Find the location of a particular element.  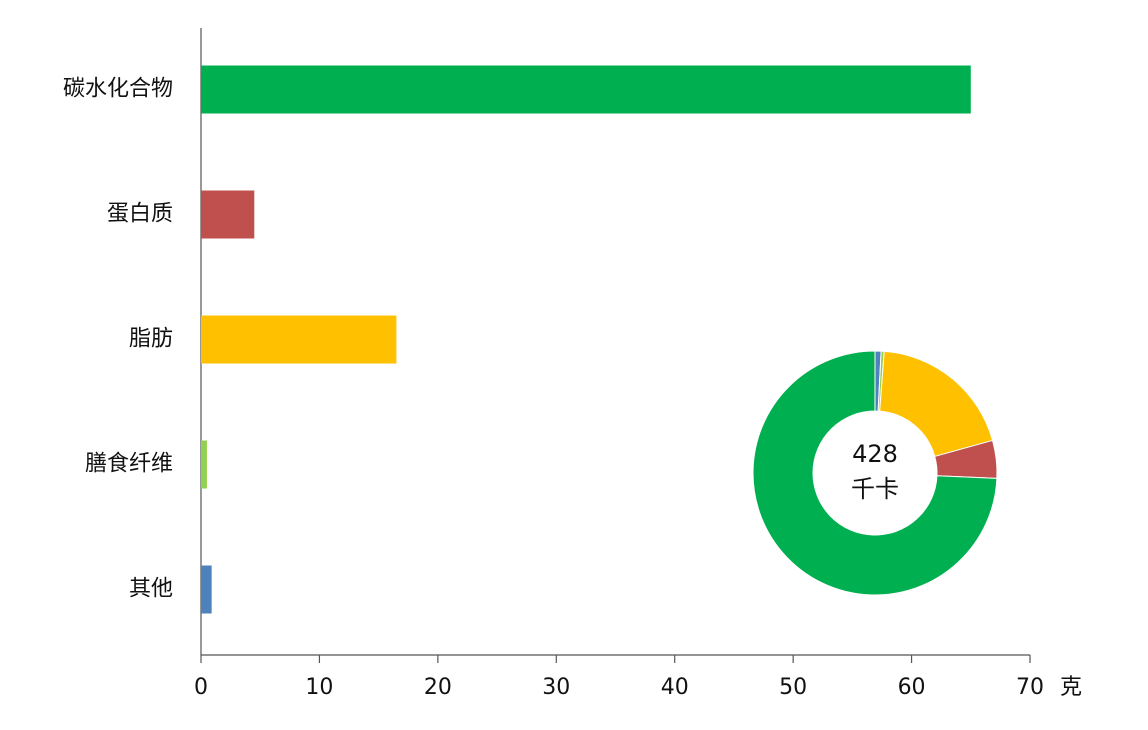

center-value: 428 is located at coordinates (875, 454).